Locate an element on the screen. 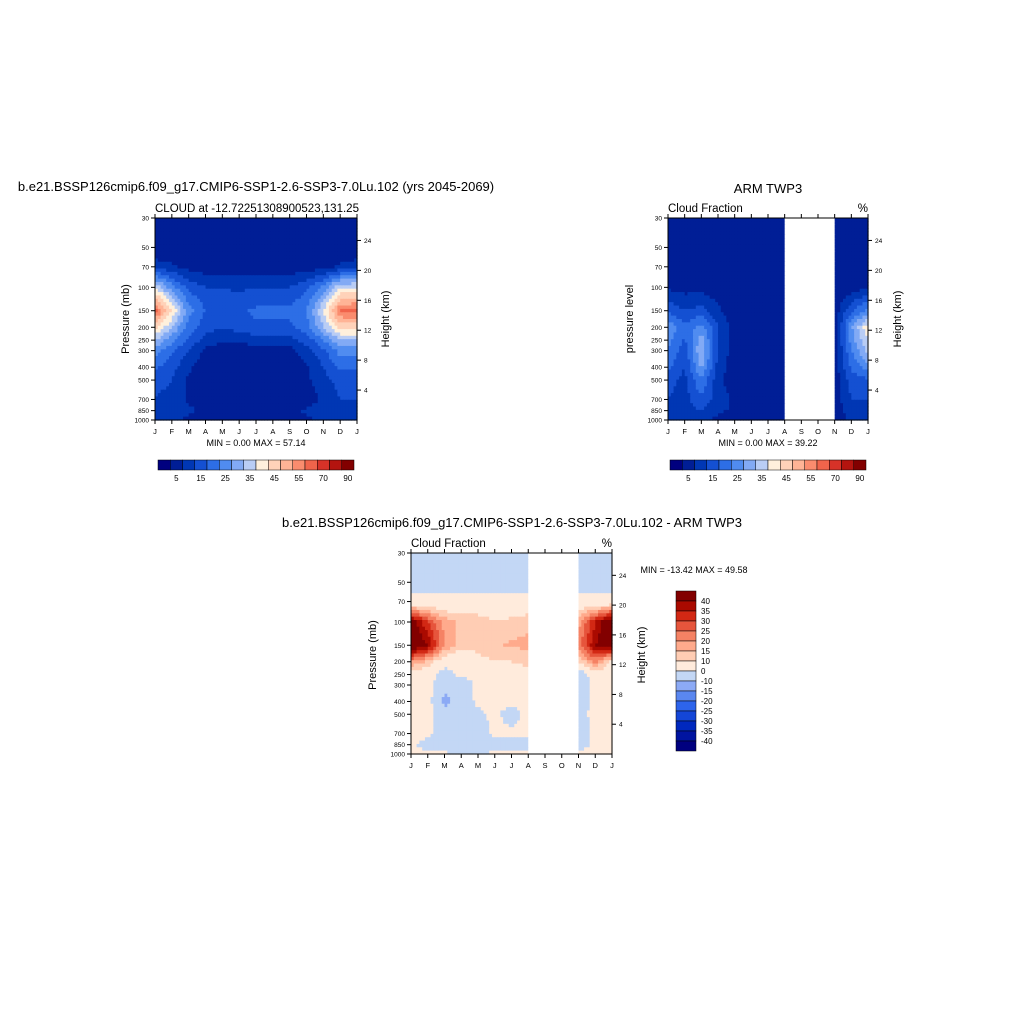 The image size is (1024, 1024). x-tick-label: J is located at coordinates (239, 431).